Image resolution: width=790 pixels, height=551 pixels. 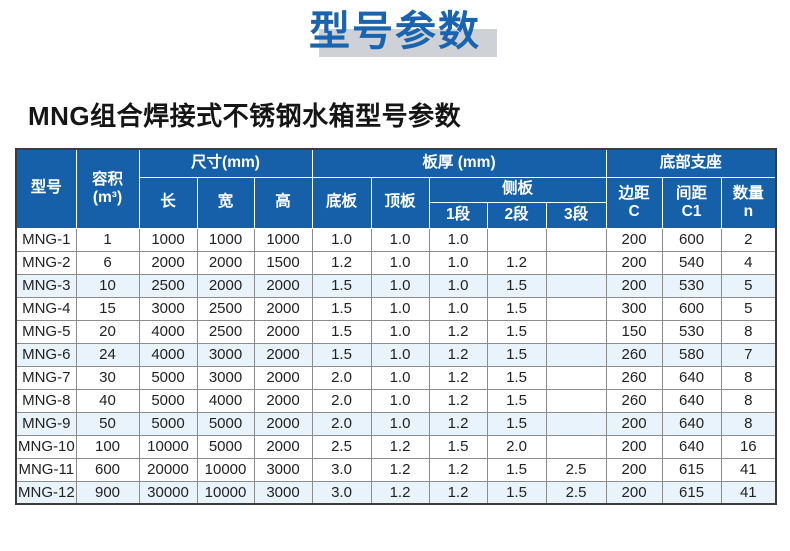 I want to click on table-cell: 530, so click(x=691, y=331).